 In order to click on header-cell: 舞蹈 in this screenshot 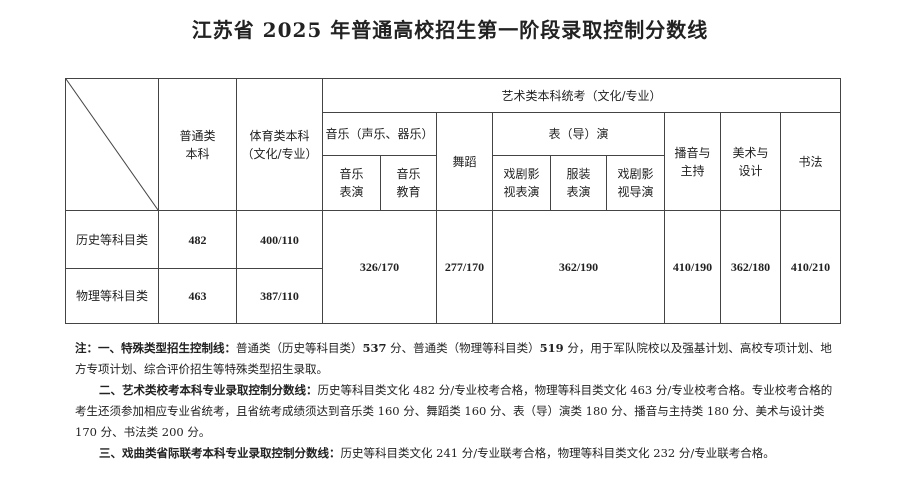, I will do `click(464, 161)`.